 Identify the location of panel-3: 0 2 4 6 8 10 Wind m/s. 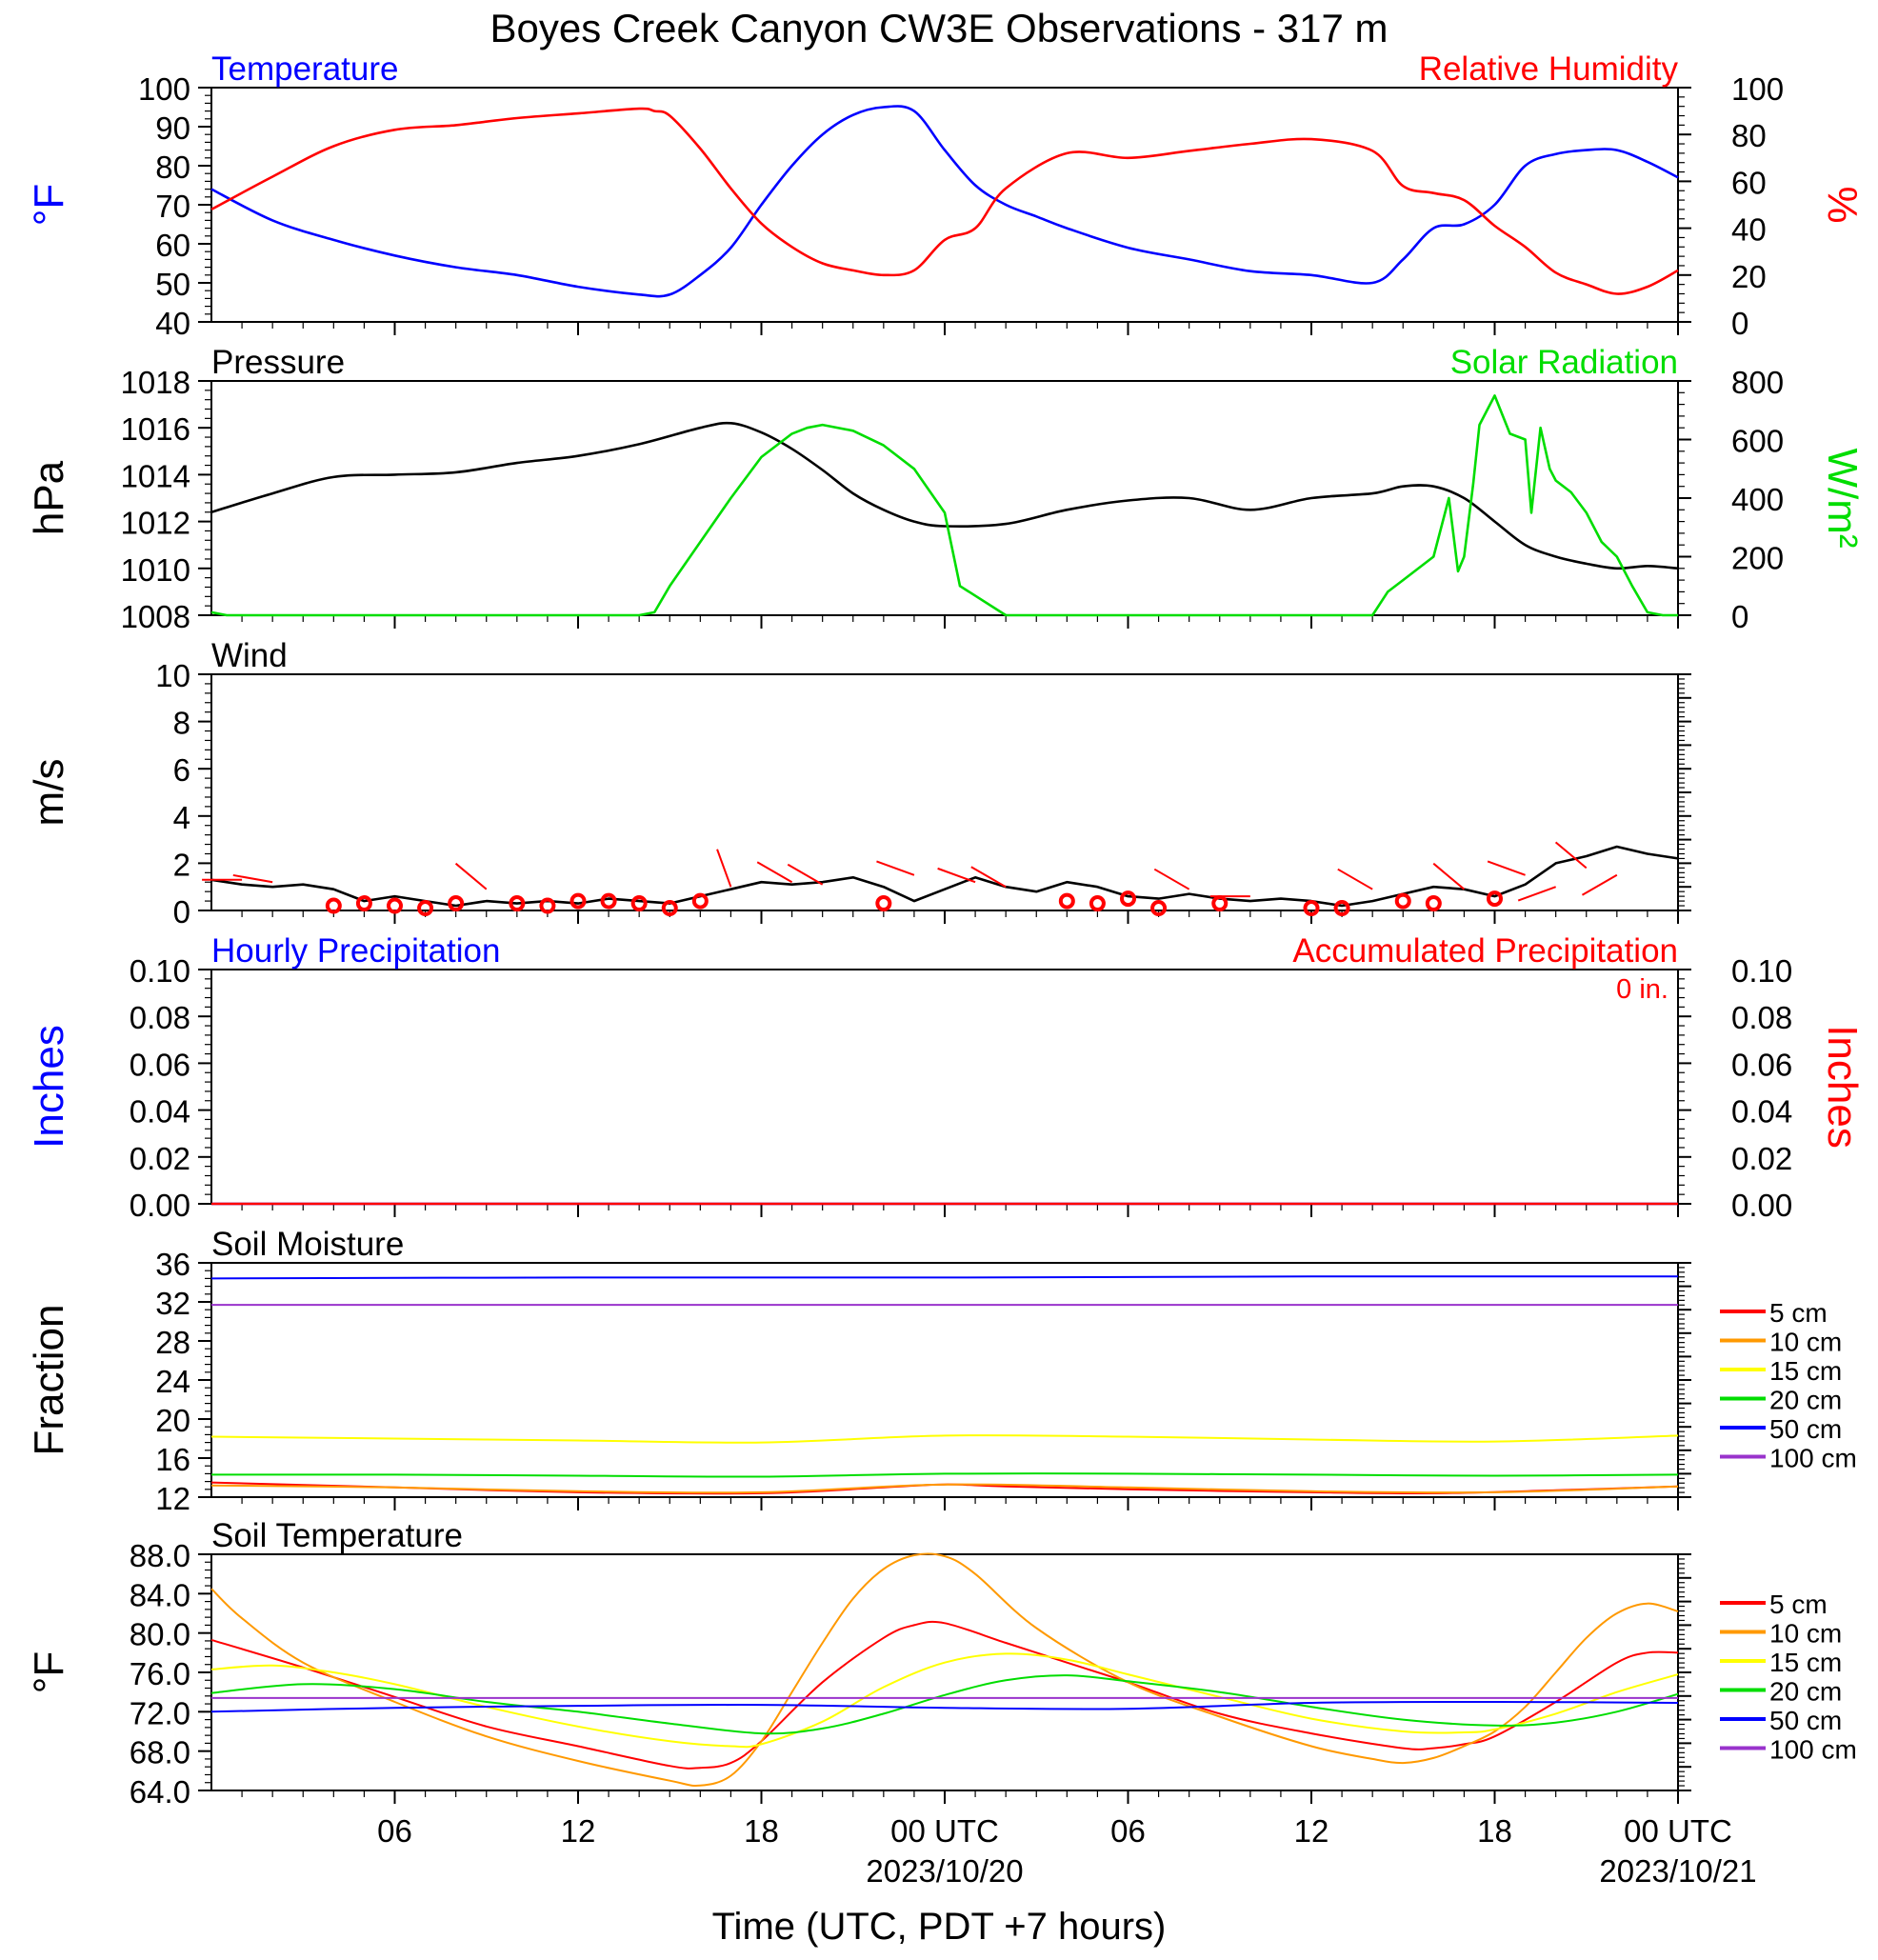
(858, 783).